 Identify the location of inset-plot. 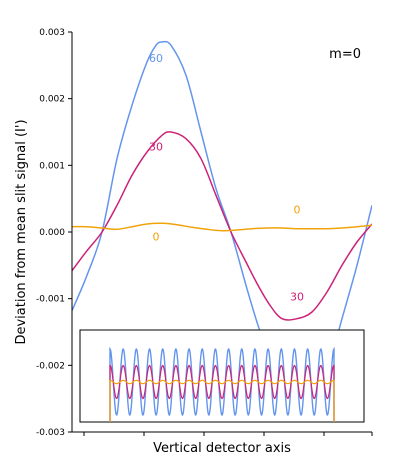
(222, 376).